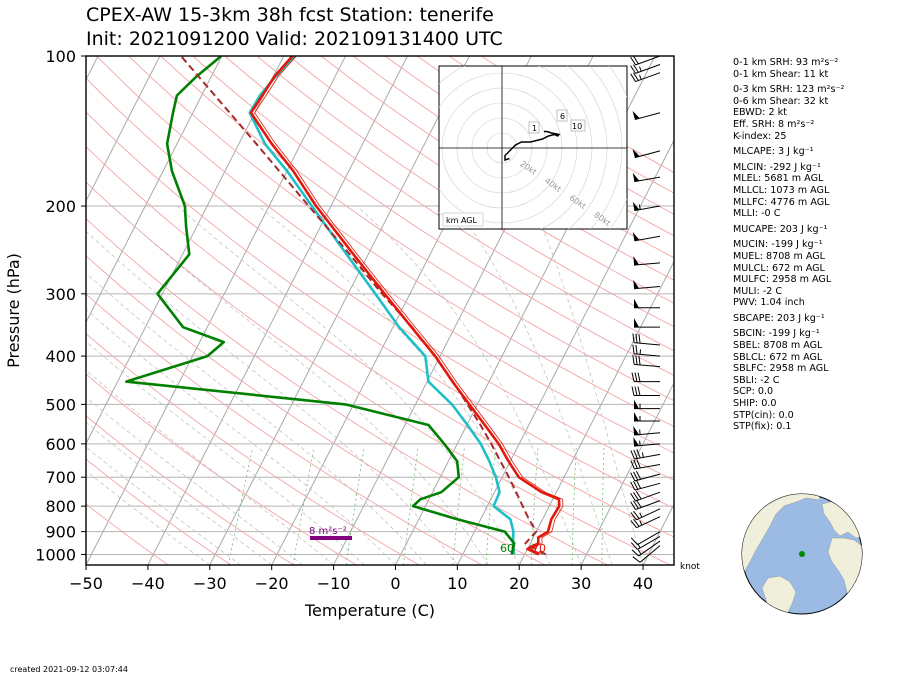 This screenshot has height=675, width=906. What do you see at coordinates (148, 583) in the screenshot?
I see `x-tick-label: −40` at bounding box center [148, 583].